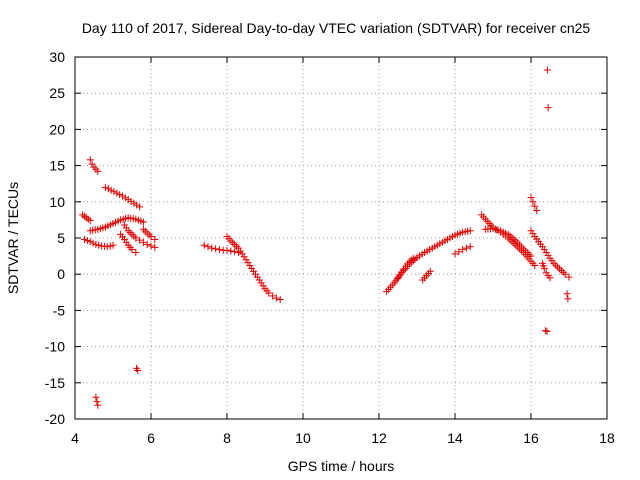  I want to click on x-tick-label: 4, so click(75, 438).